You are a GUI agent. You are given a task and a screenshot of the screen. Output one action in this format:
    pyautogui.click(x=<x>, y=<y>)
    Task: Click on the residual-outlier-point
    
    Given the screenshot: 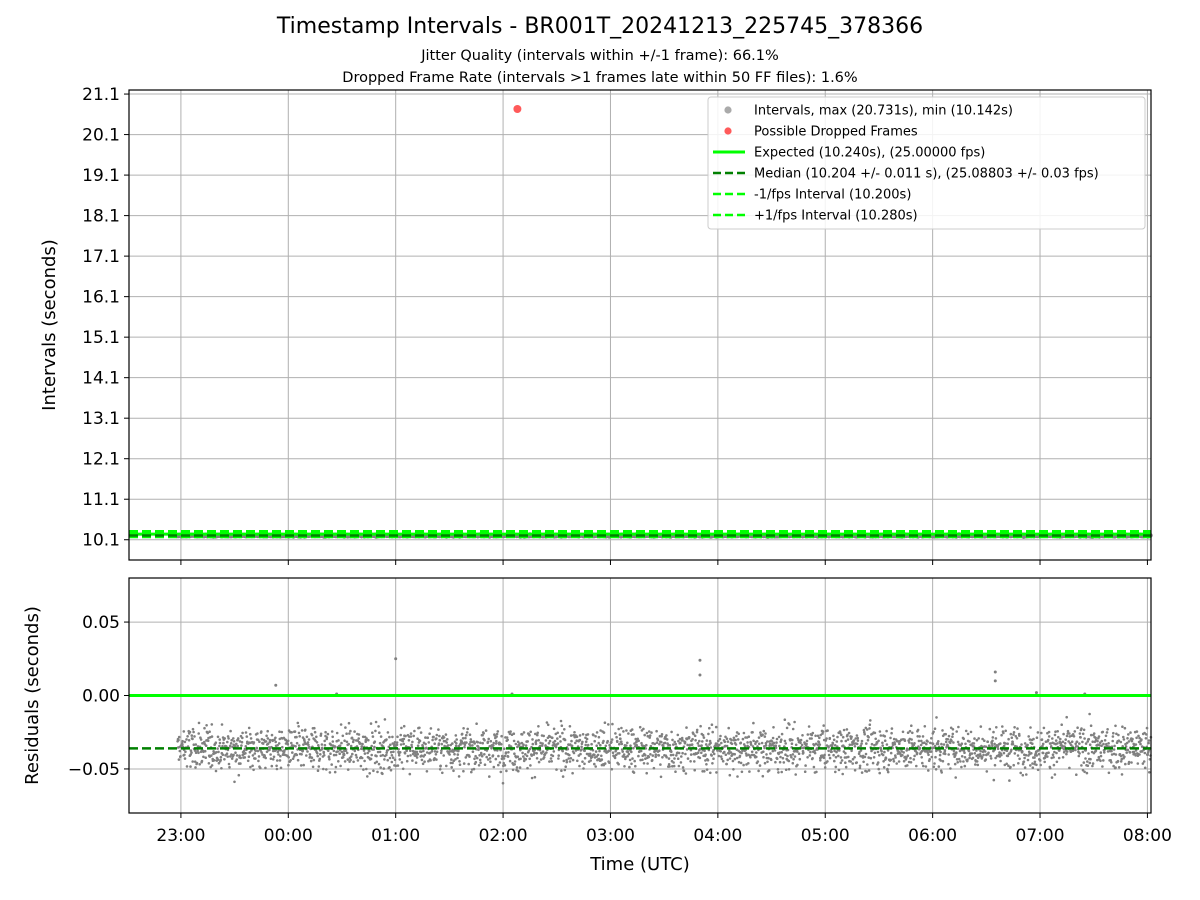 What is the action you would take?
    pyautogui.click(x=276, y=685)
    